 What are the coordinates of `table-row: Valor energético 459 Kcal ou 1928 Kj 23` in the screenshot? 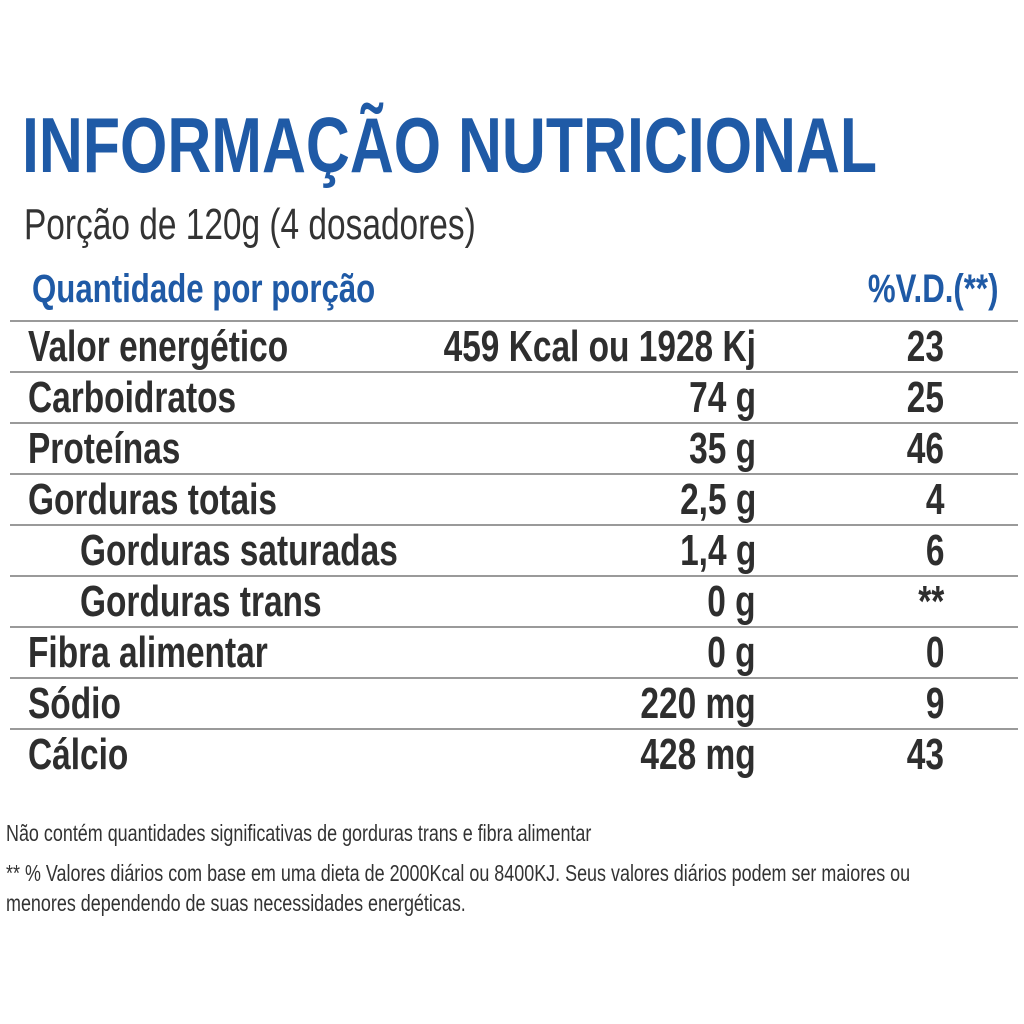 It's located at (514, 345).